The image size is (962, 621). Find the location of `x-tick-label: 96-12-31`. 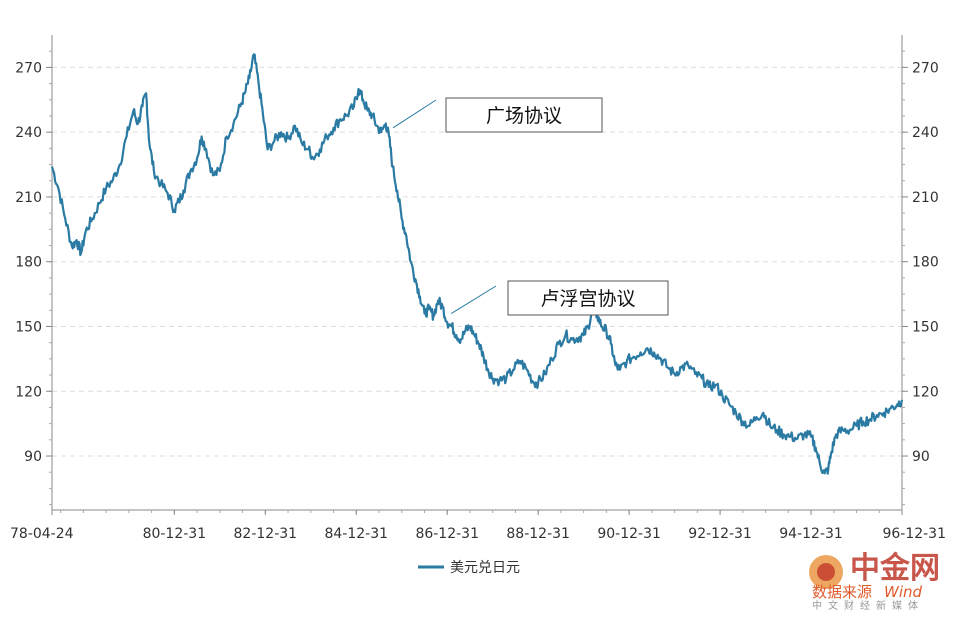

x-tick-label: 96-12-31 is located at coordinates (914, 534).